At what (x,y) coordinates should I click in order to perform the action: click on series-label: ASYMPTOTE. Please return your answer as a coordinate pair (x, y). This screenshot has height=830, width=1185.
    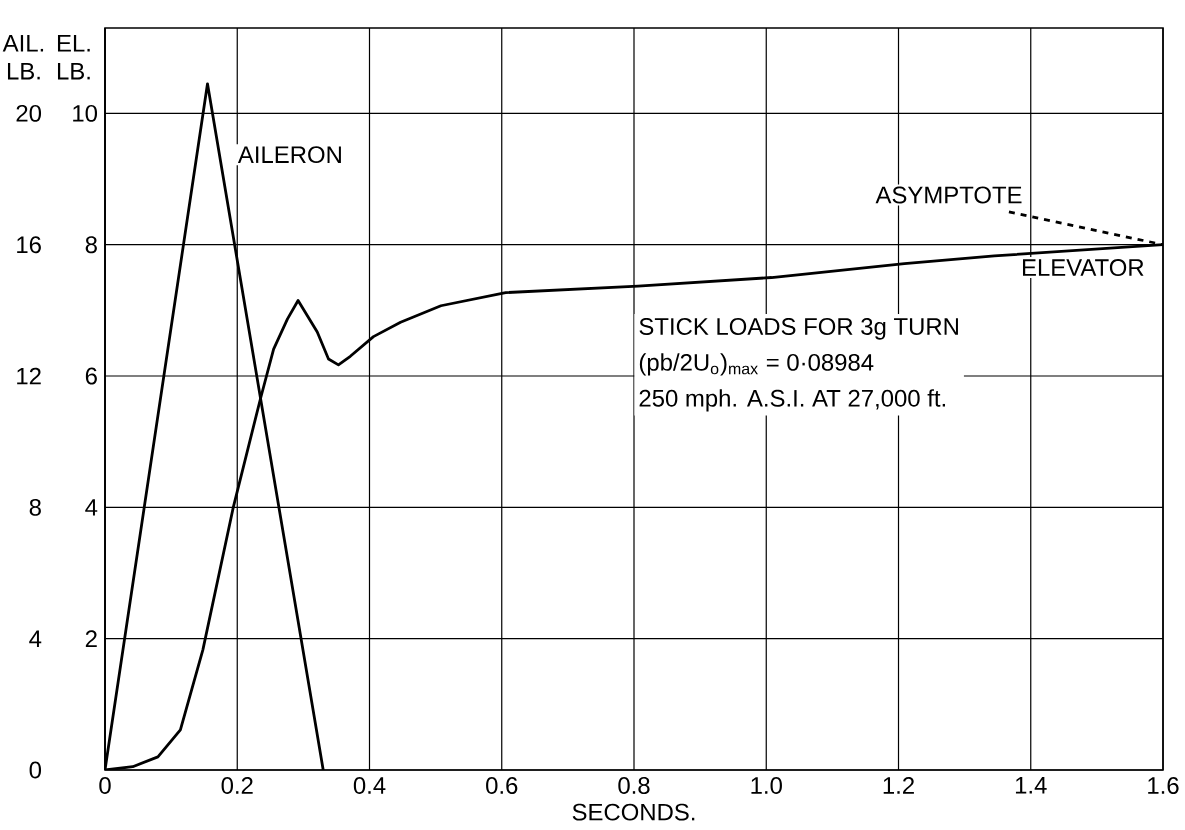
    Looking at the image, I should click on (948, 195).